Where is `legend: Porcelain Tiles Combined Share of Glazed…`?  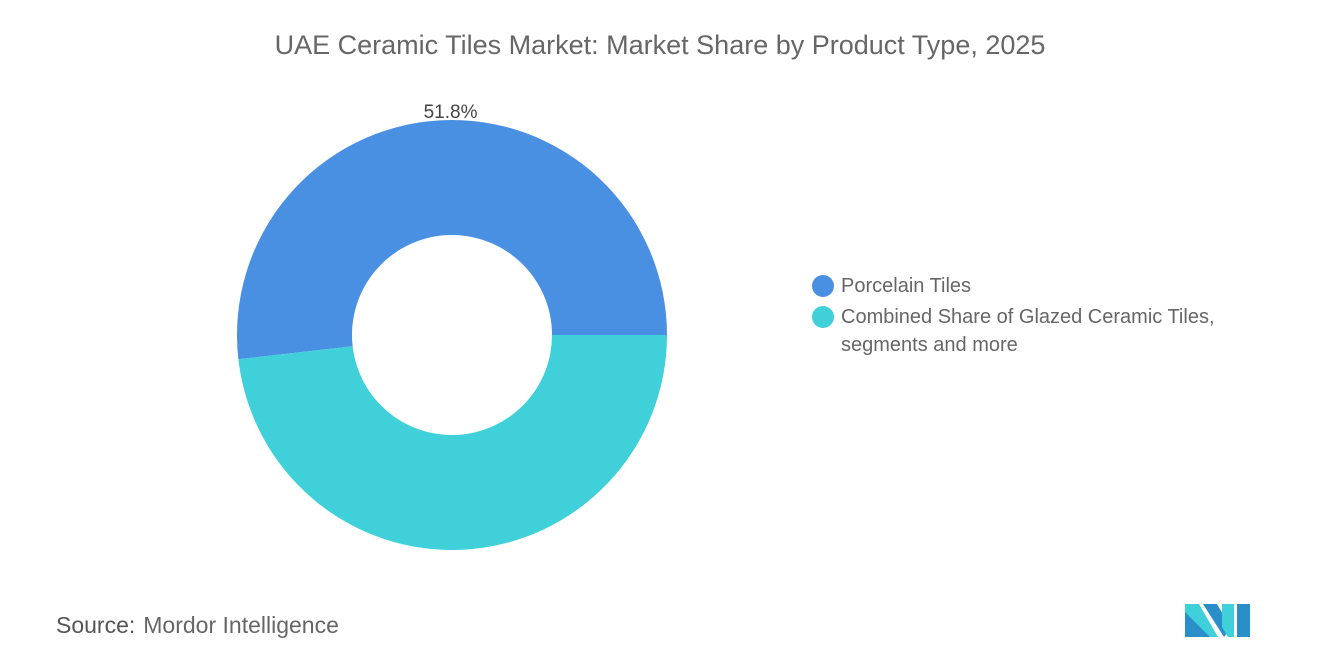
legend: Porcelain Tiles Combined Share of Glazed… is located at coordinates (1041, 317).